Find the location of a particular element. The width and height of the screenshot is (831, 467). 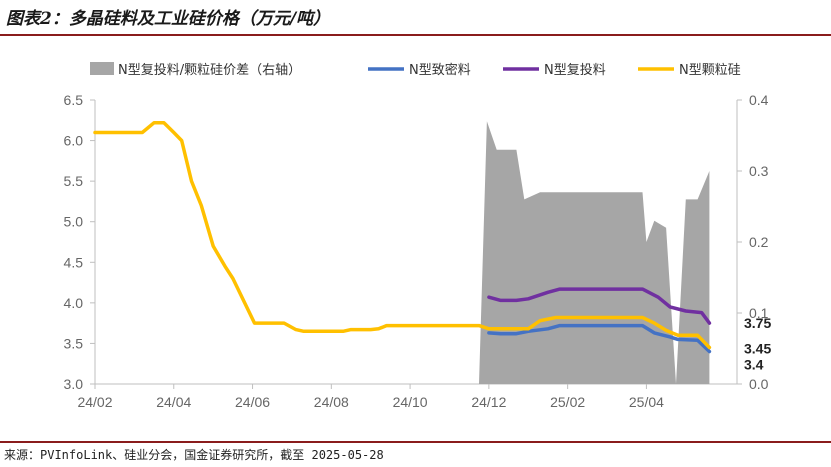

end-labels: 3.75 3.453.4 is located at coordinates (757, 343).